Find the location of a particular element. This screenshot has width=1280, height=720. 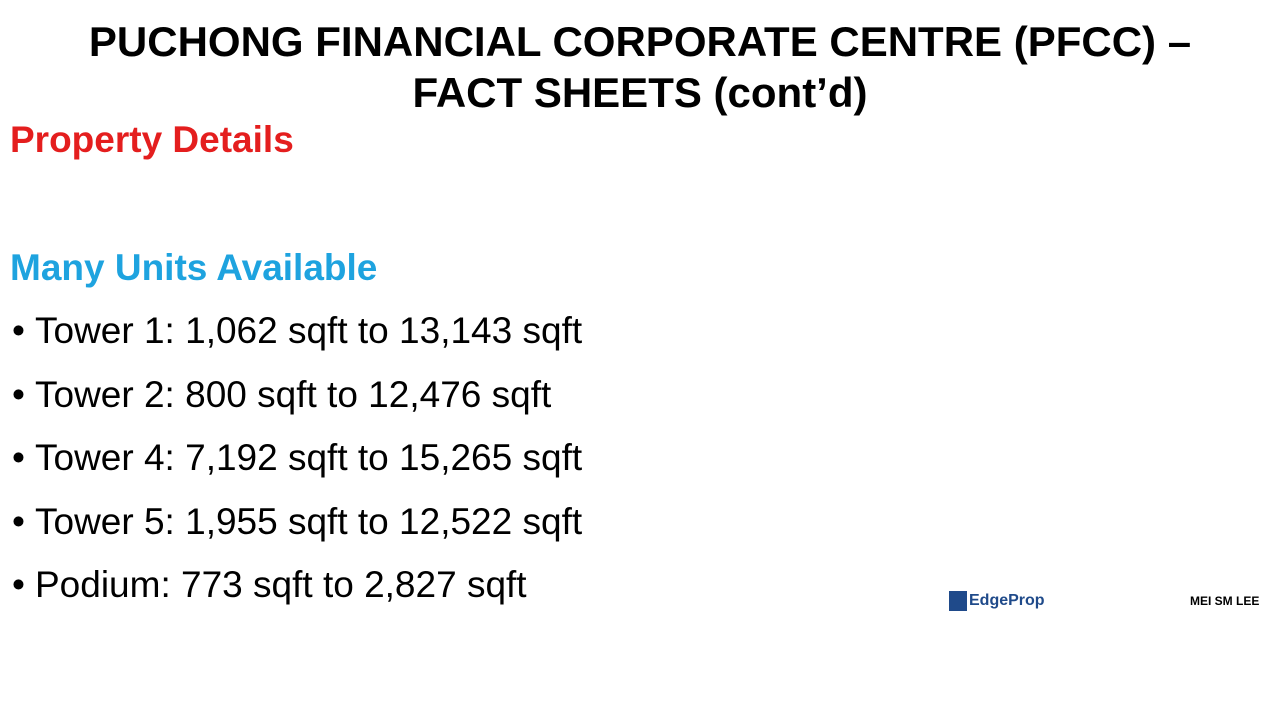

bullet-item: • Tower 5: 1,955 sqft to 12,522 sqft is located at coordinates (297, 522).